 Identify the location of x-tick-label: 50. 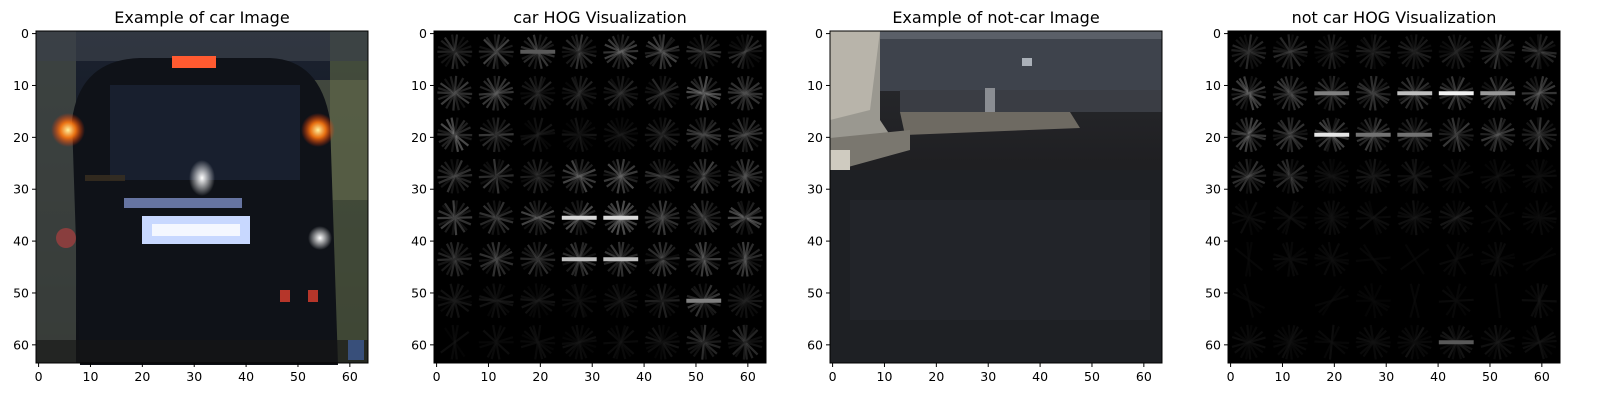
(1092, 376).